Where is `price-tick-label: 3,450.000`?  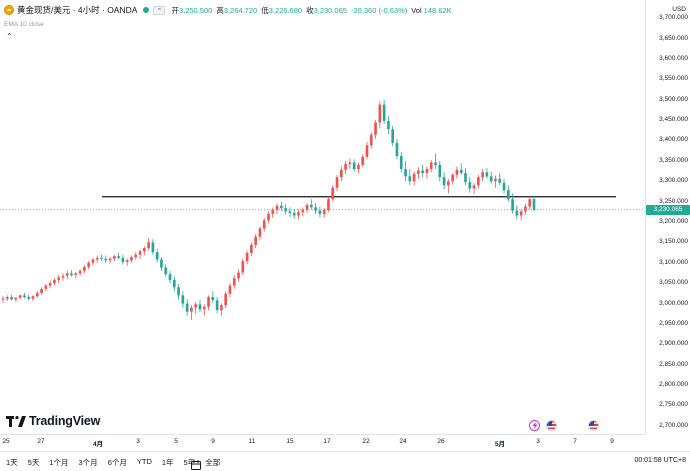 price-tick-label: 3,450.000 is located at coordinates (673, 120).